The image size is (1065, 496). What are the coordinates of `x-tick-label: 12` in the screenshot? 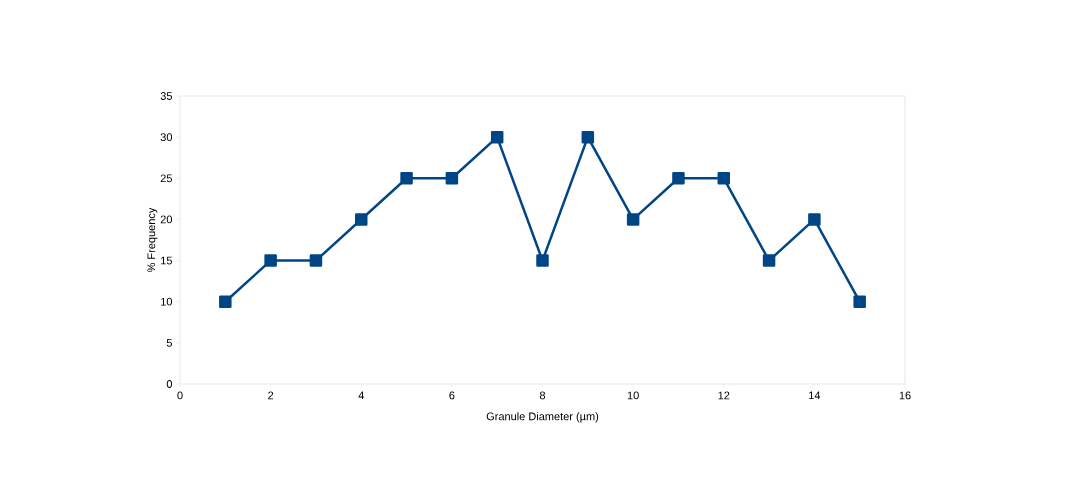 It's located at (724, 395).